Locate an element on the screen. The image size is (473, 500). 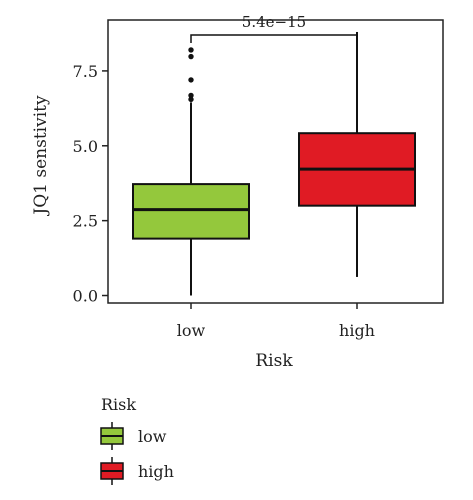
y-tick-label: 2.5 is located at coordinates (85, 221).